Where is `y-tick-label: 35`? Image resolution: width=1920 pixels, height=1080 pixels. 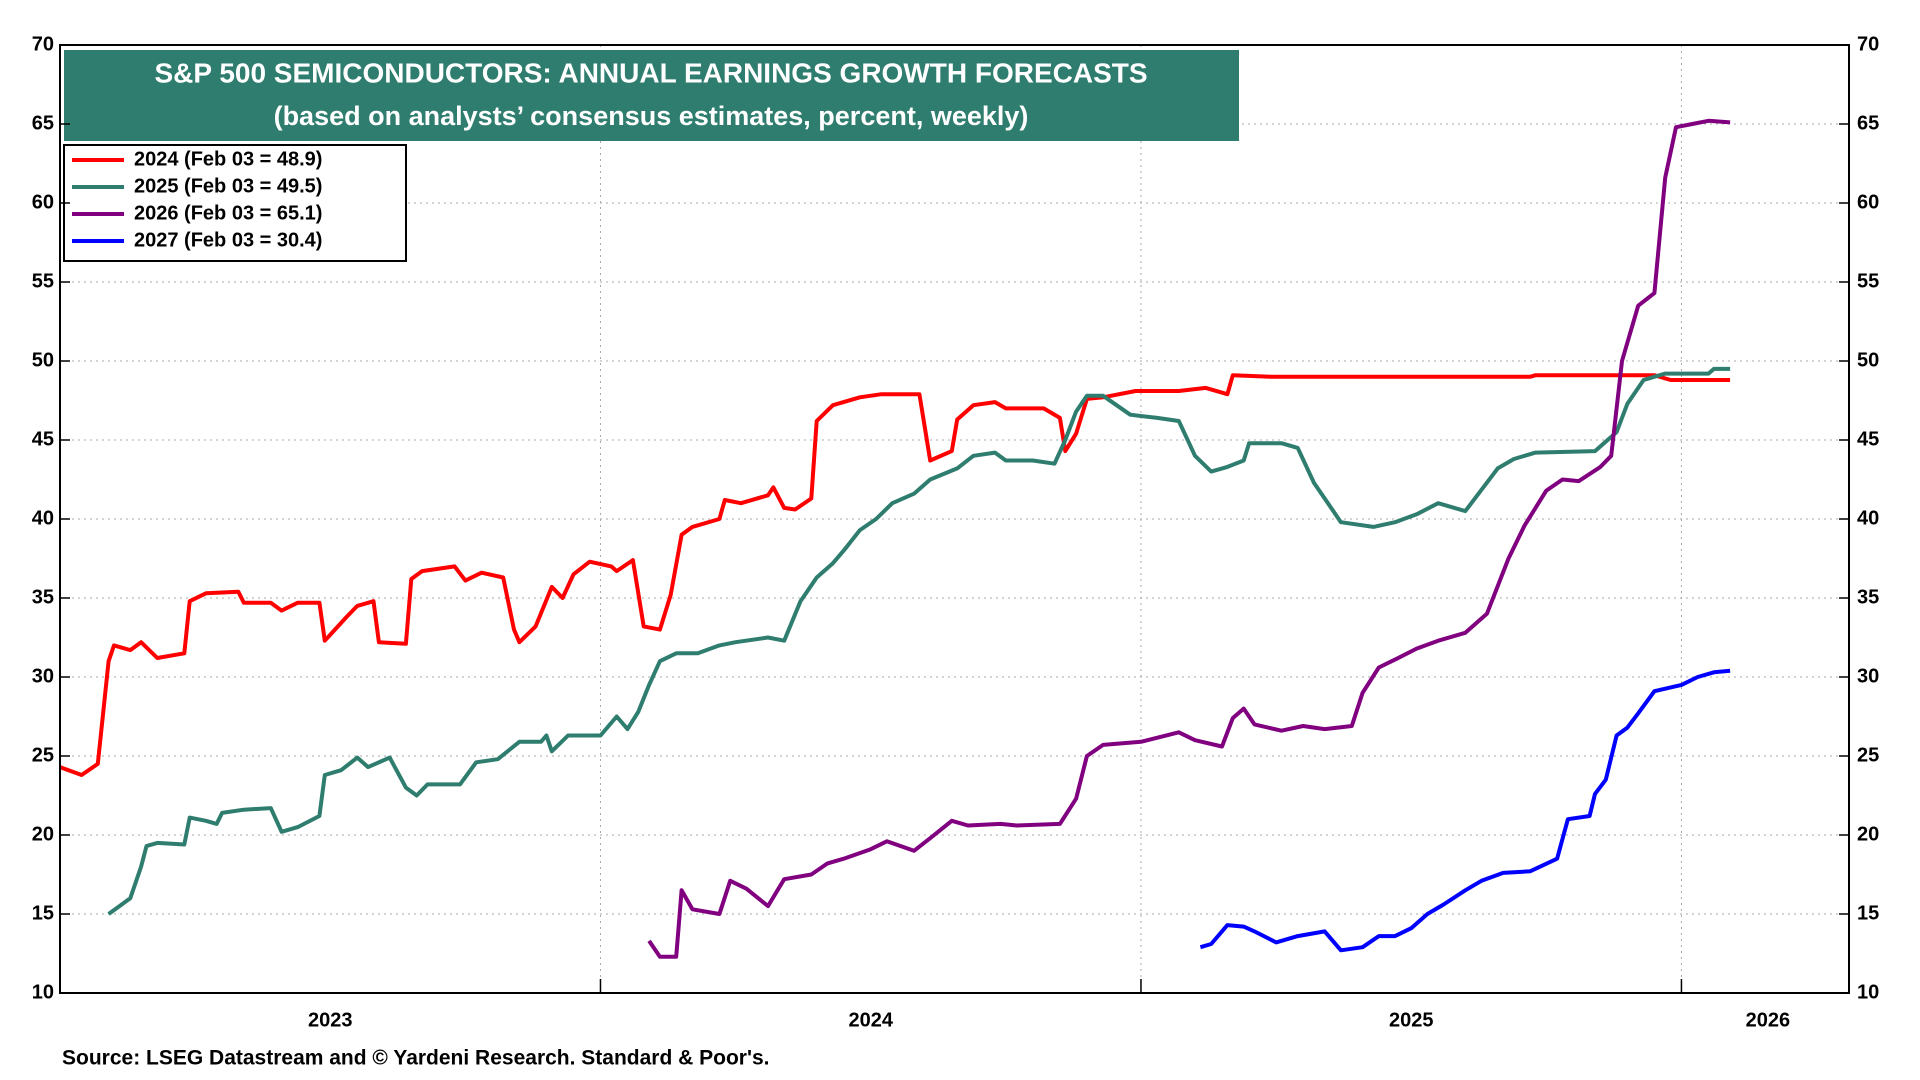 y-tick-label: 35 is located at coordinates (43, 597).